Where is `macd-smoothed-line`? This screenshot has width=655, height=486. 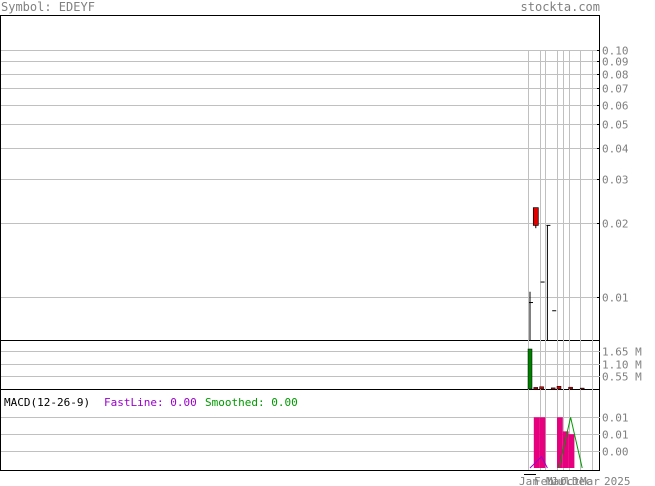
macd-smoothed-line is located at coordinates (570, 443).